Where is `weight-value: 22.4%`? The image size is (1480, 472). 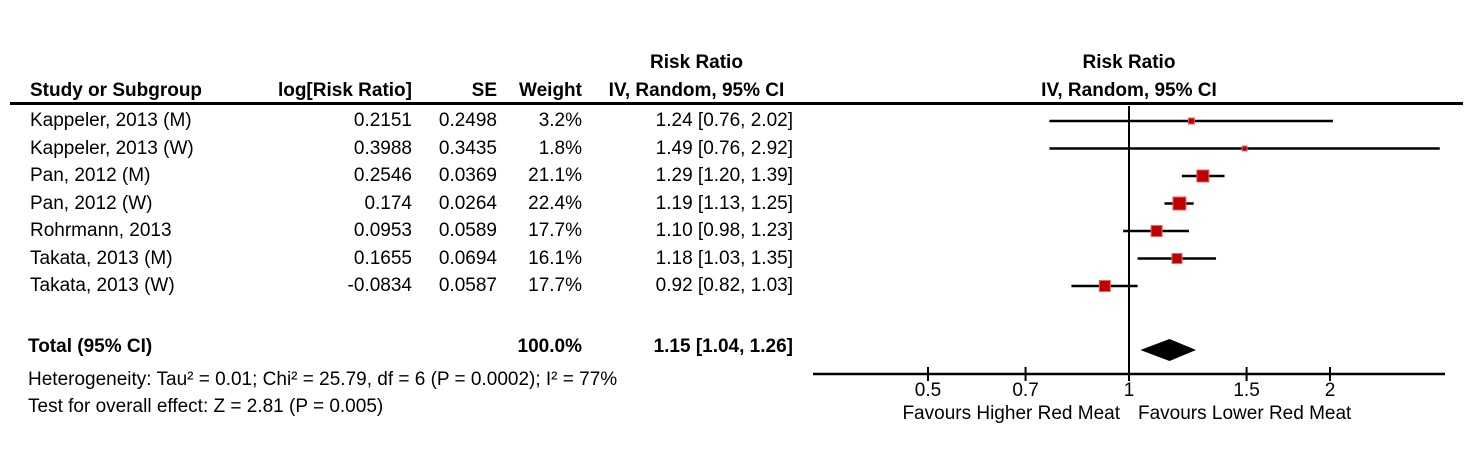 weight-value: 22.4% is located at coordinates (555, 203).